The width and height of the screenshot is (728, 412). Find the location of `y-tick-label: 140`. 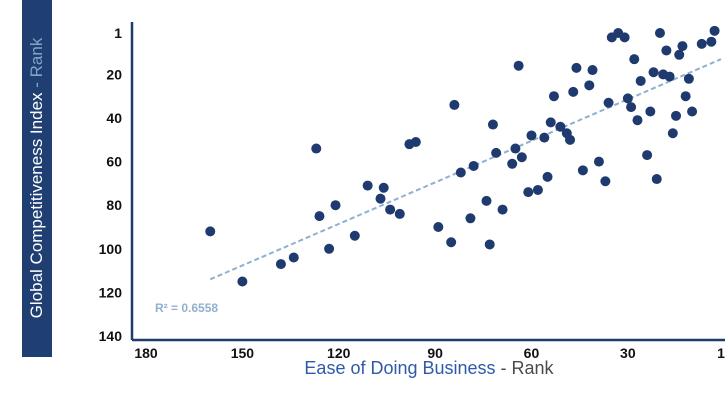

y-tick-label: 140 is located at coordinates (111, 336).